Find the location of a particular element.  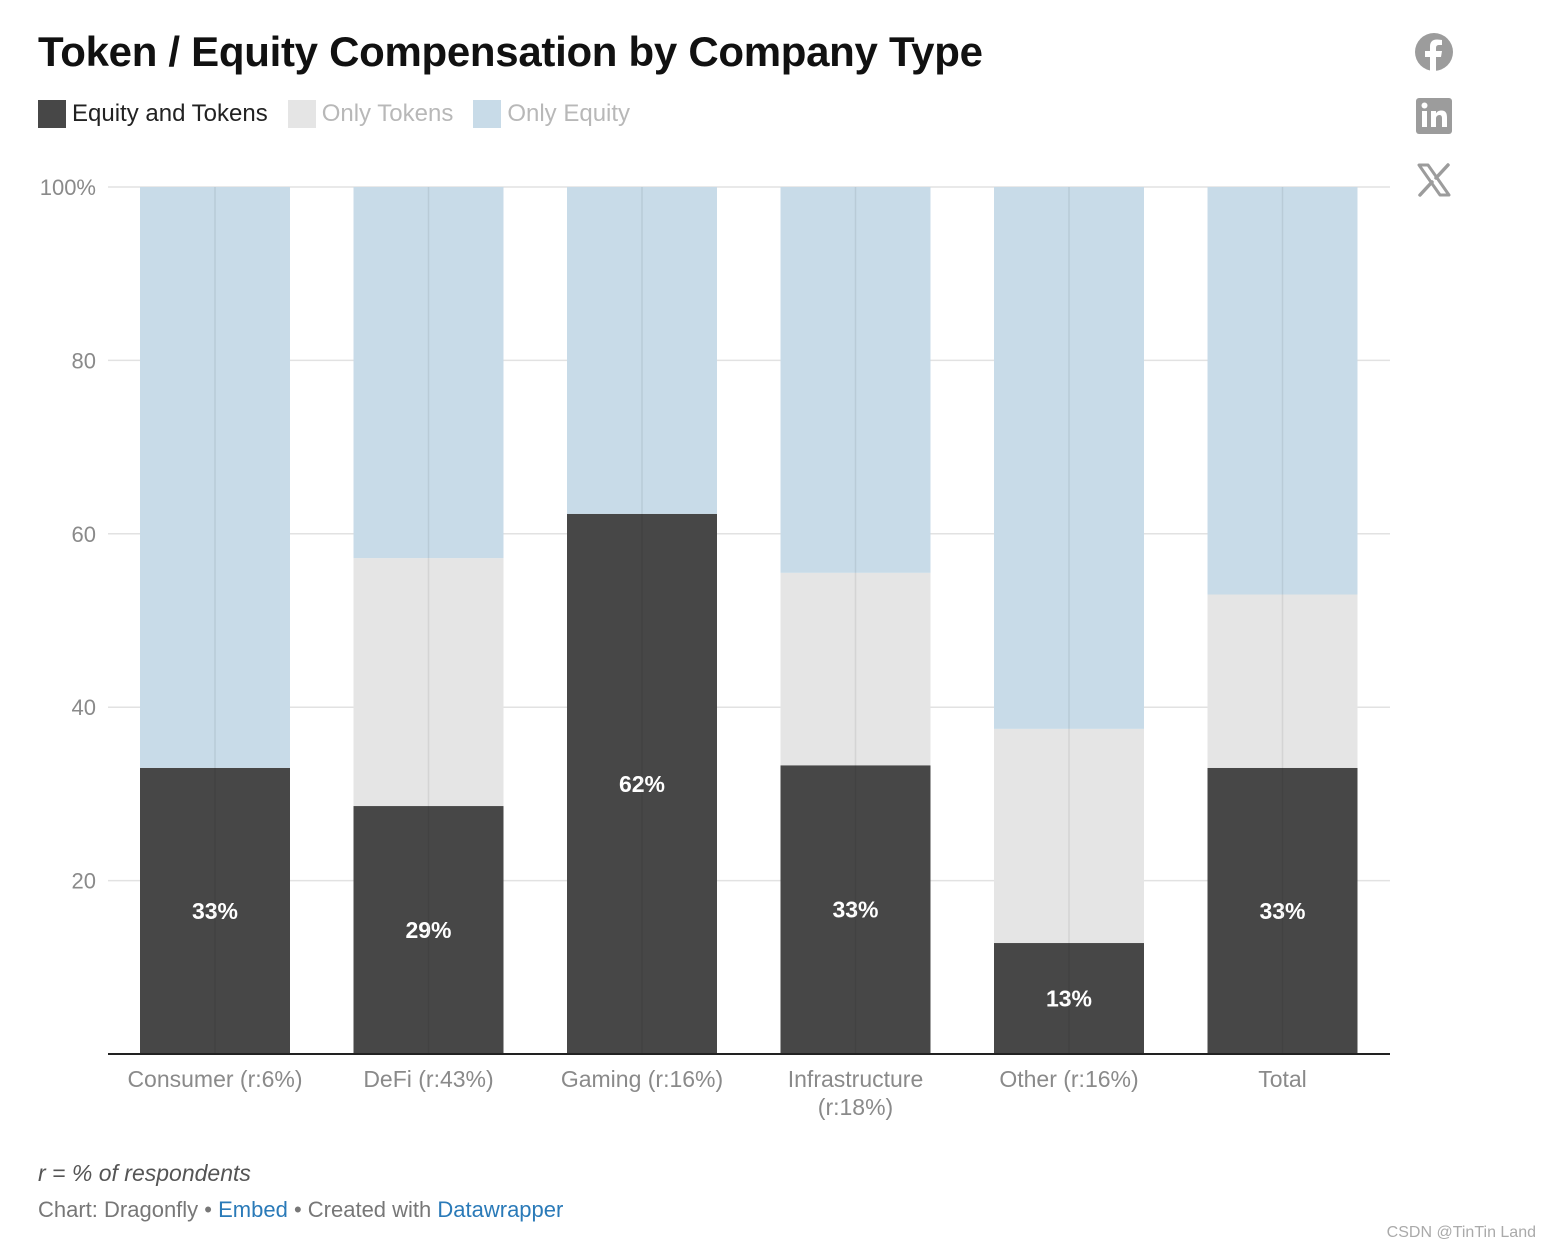

x-category-label: (r:18%) is located at coordinates (855, 1107).